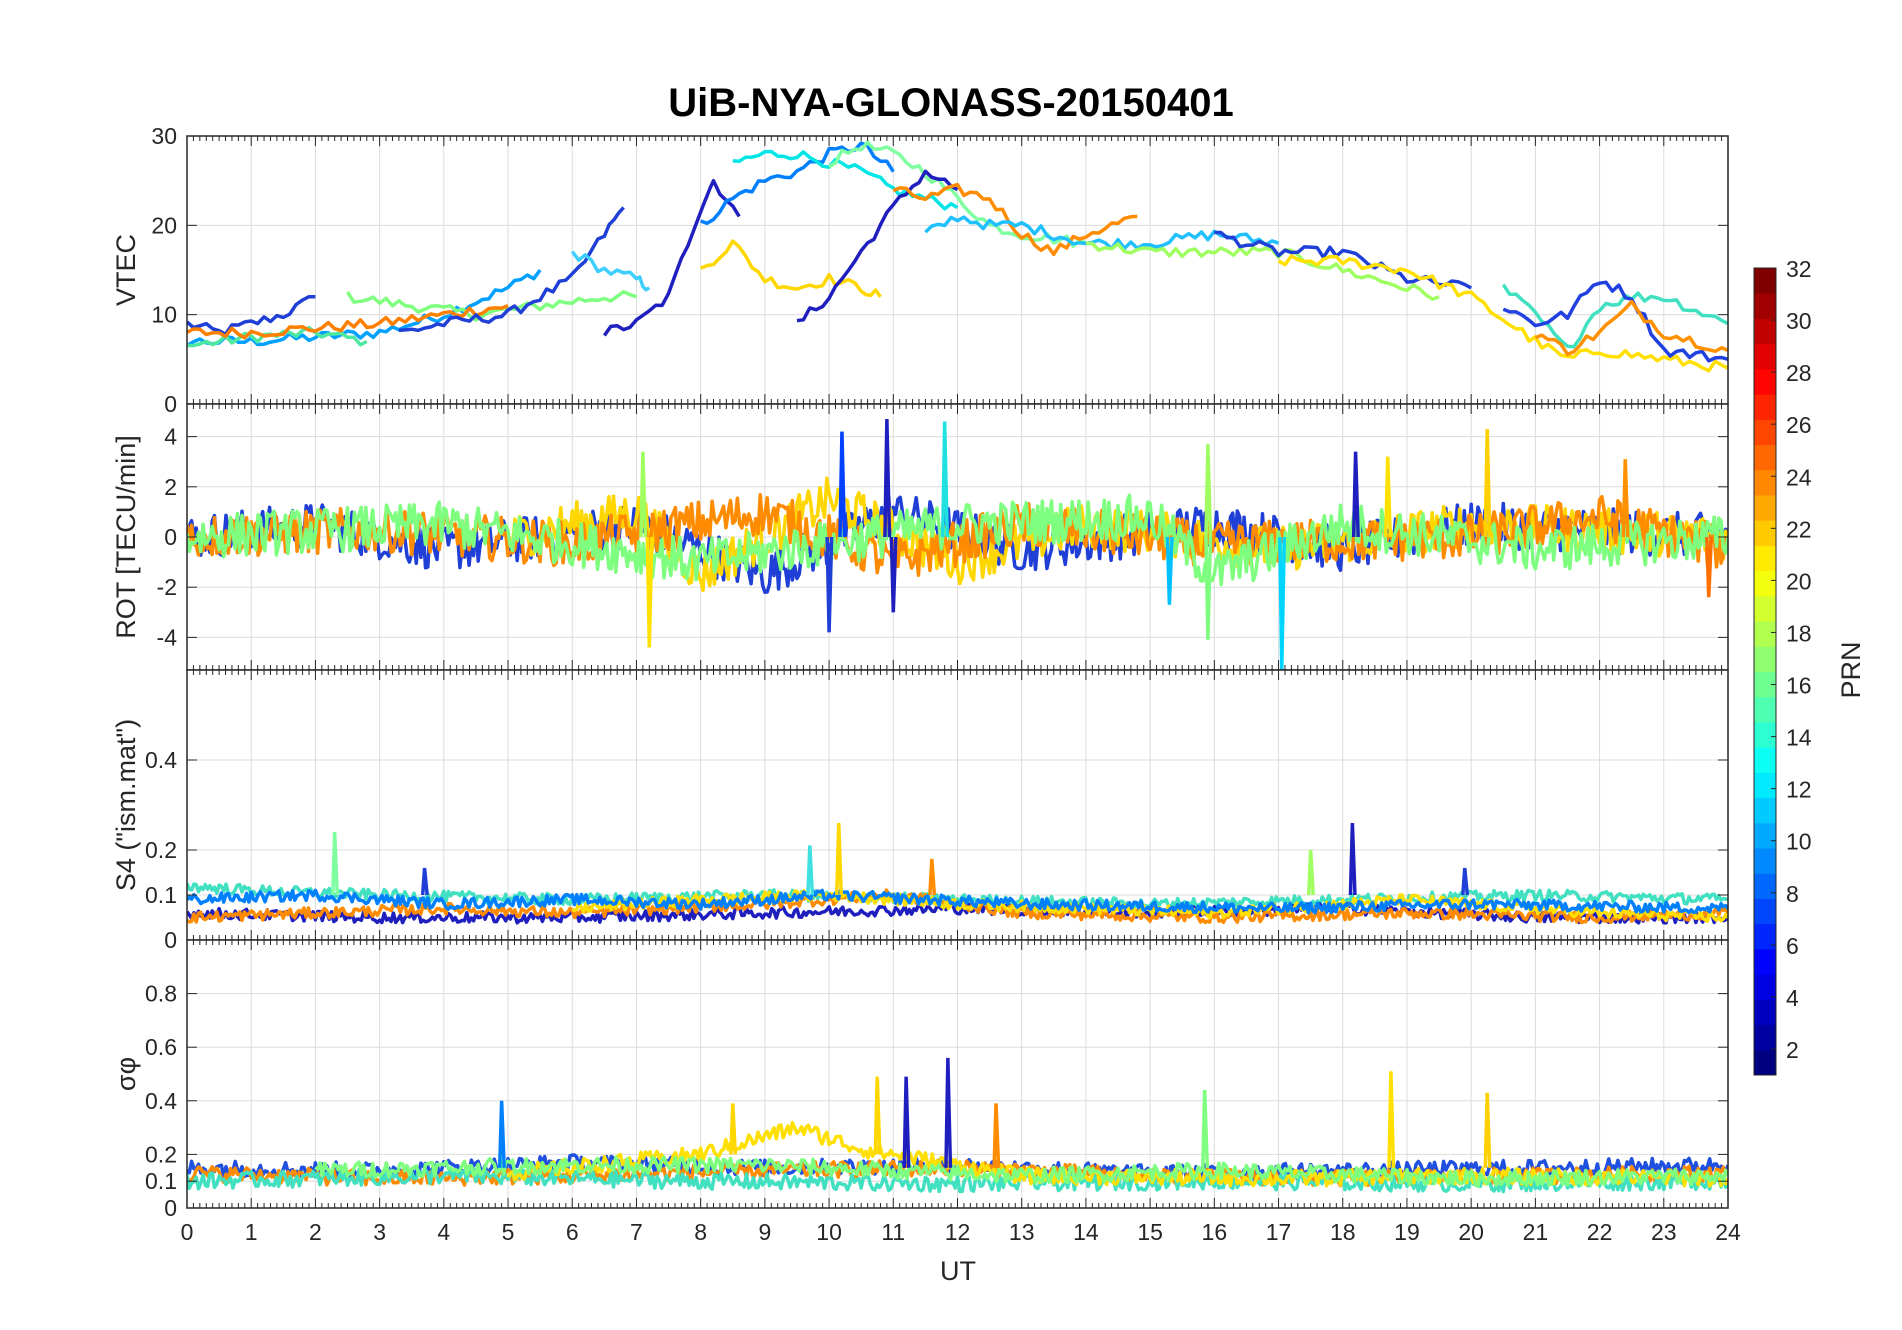 The height and width of the screenshot is (1330, 1902). I want to click on y-tick-label: 0.8, so click(161, 994).